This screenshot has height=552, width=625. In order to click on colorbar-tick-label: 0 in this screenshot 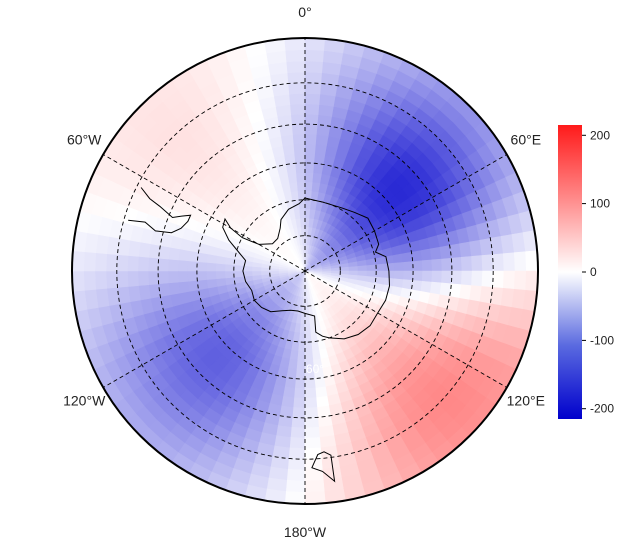, I will do `click(593, 272)`.